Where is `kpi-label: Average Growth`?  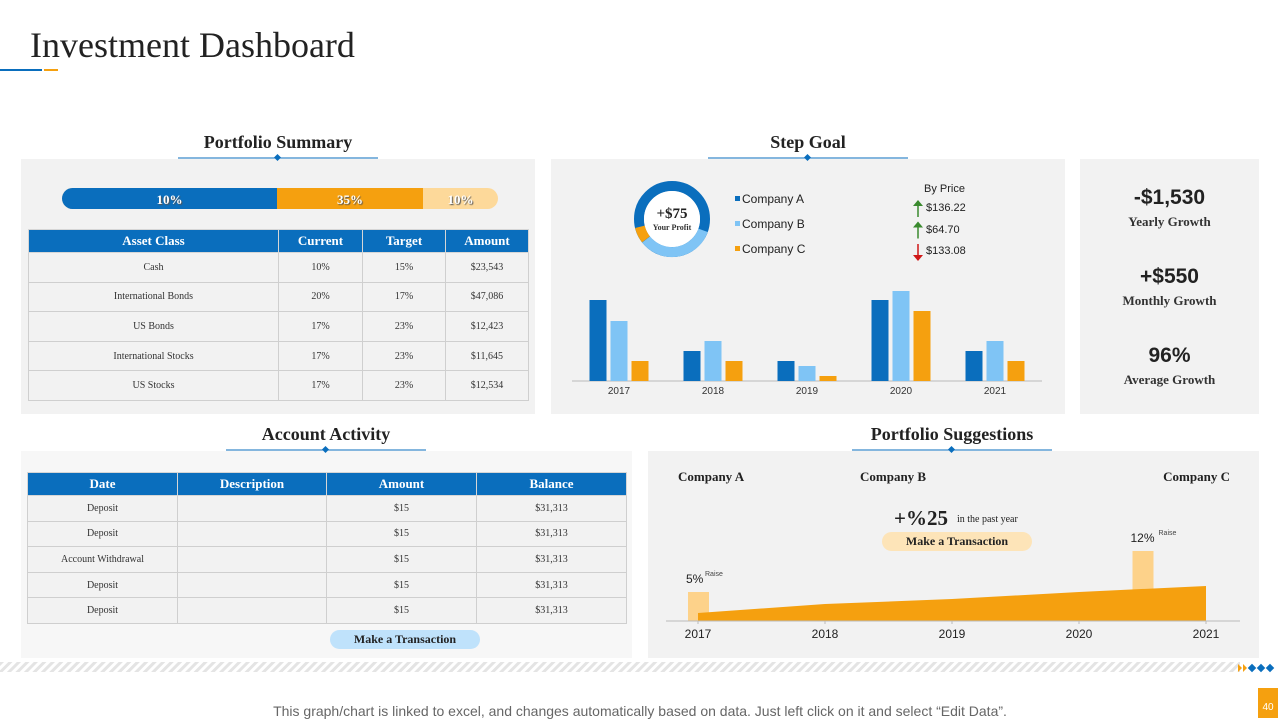
kpi-label: Average Growth is located at coordinates (1169, 379).